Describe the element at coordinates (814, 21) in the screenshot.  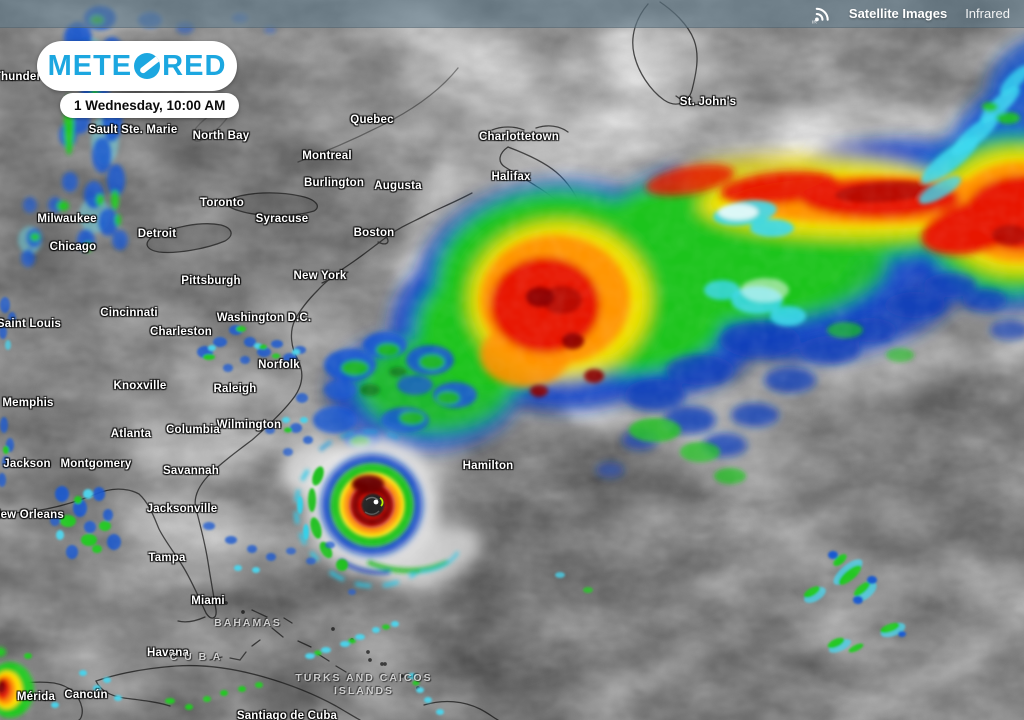
I see `svg-text: IR` at that location.